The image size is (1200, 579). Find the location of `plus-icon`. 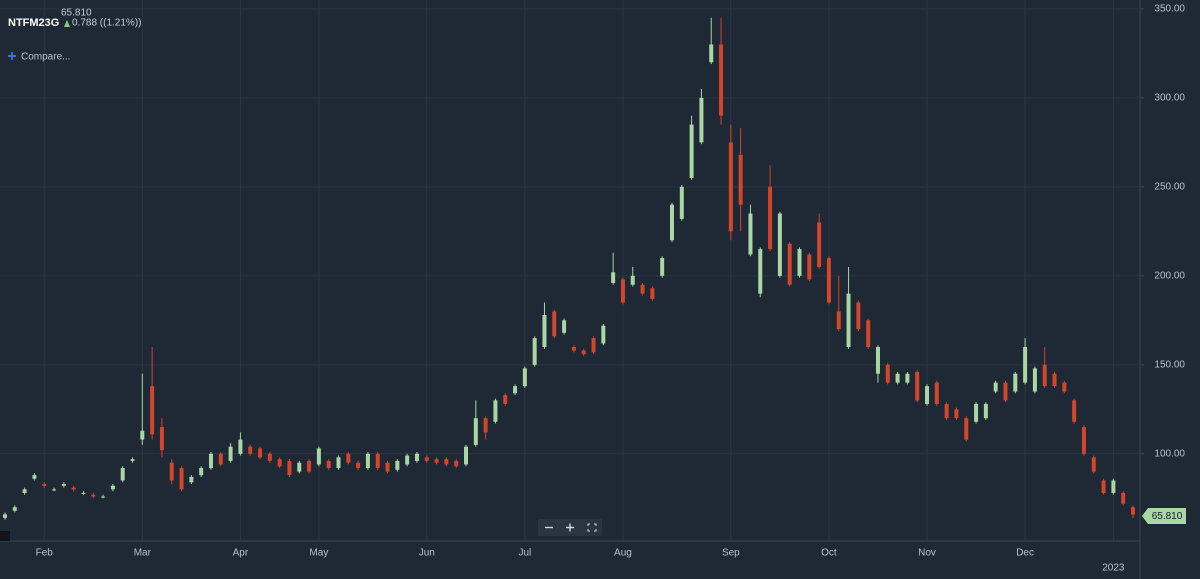

plus-icon is located at coordinates (12, 56).